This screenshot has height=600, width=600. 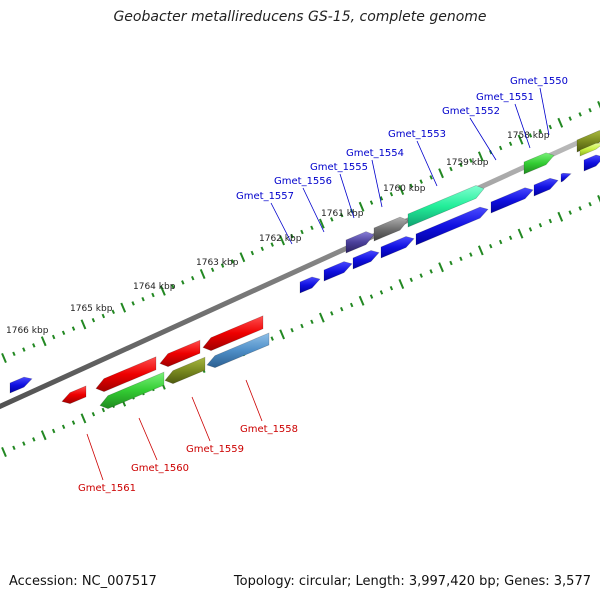 I want to click on gene-label: Gmet_1558, so click(x=269, y=429).